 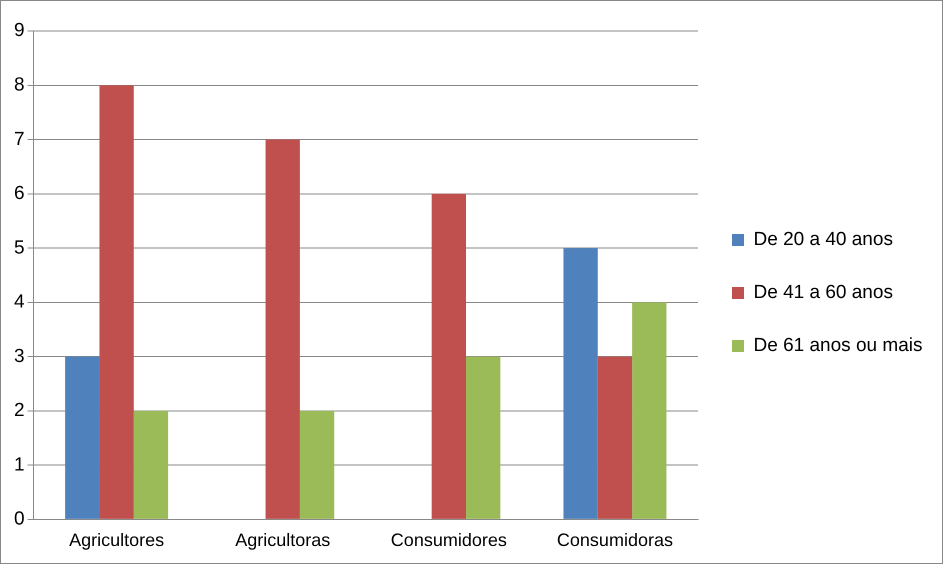 What do you see at coordinates (19, 519) in the screenshot?
I see `y-tick-label: 0` at bounding box center [19, 519].